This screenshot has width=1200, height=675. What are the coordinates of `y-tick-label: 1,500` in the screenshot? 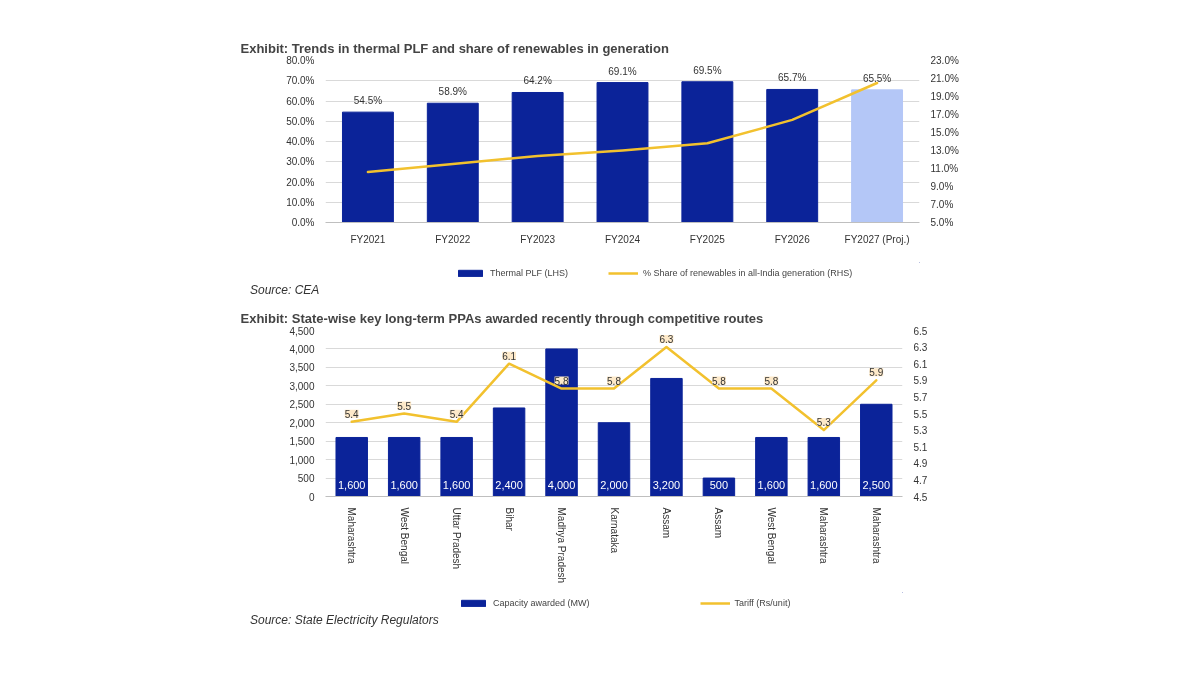 It's located at (302, 442).